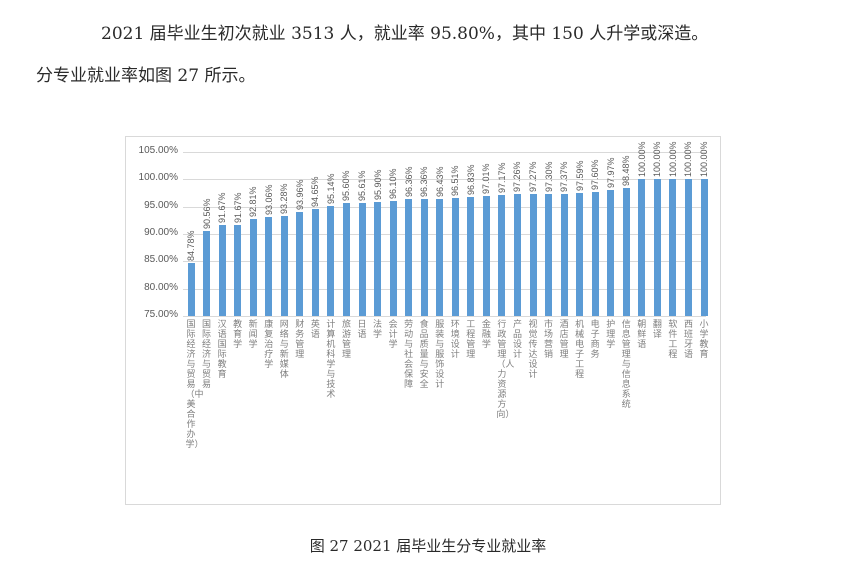 This screenshot has height=574, width=856. Describe the element at coordinates (505, 370) in the screenshot. I see `x-category-label: 行政管理（人力资源方向）` at that location.